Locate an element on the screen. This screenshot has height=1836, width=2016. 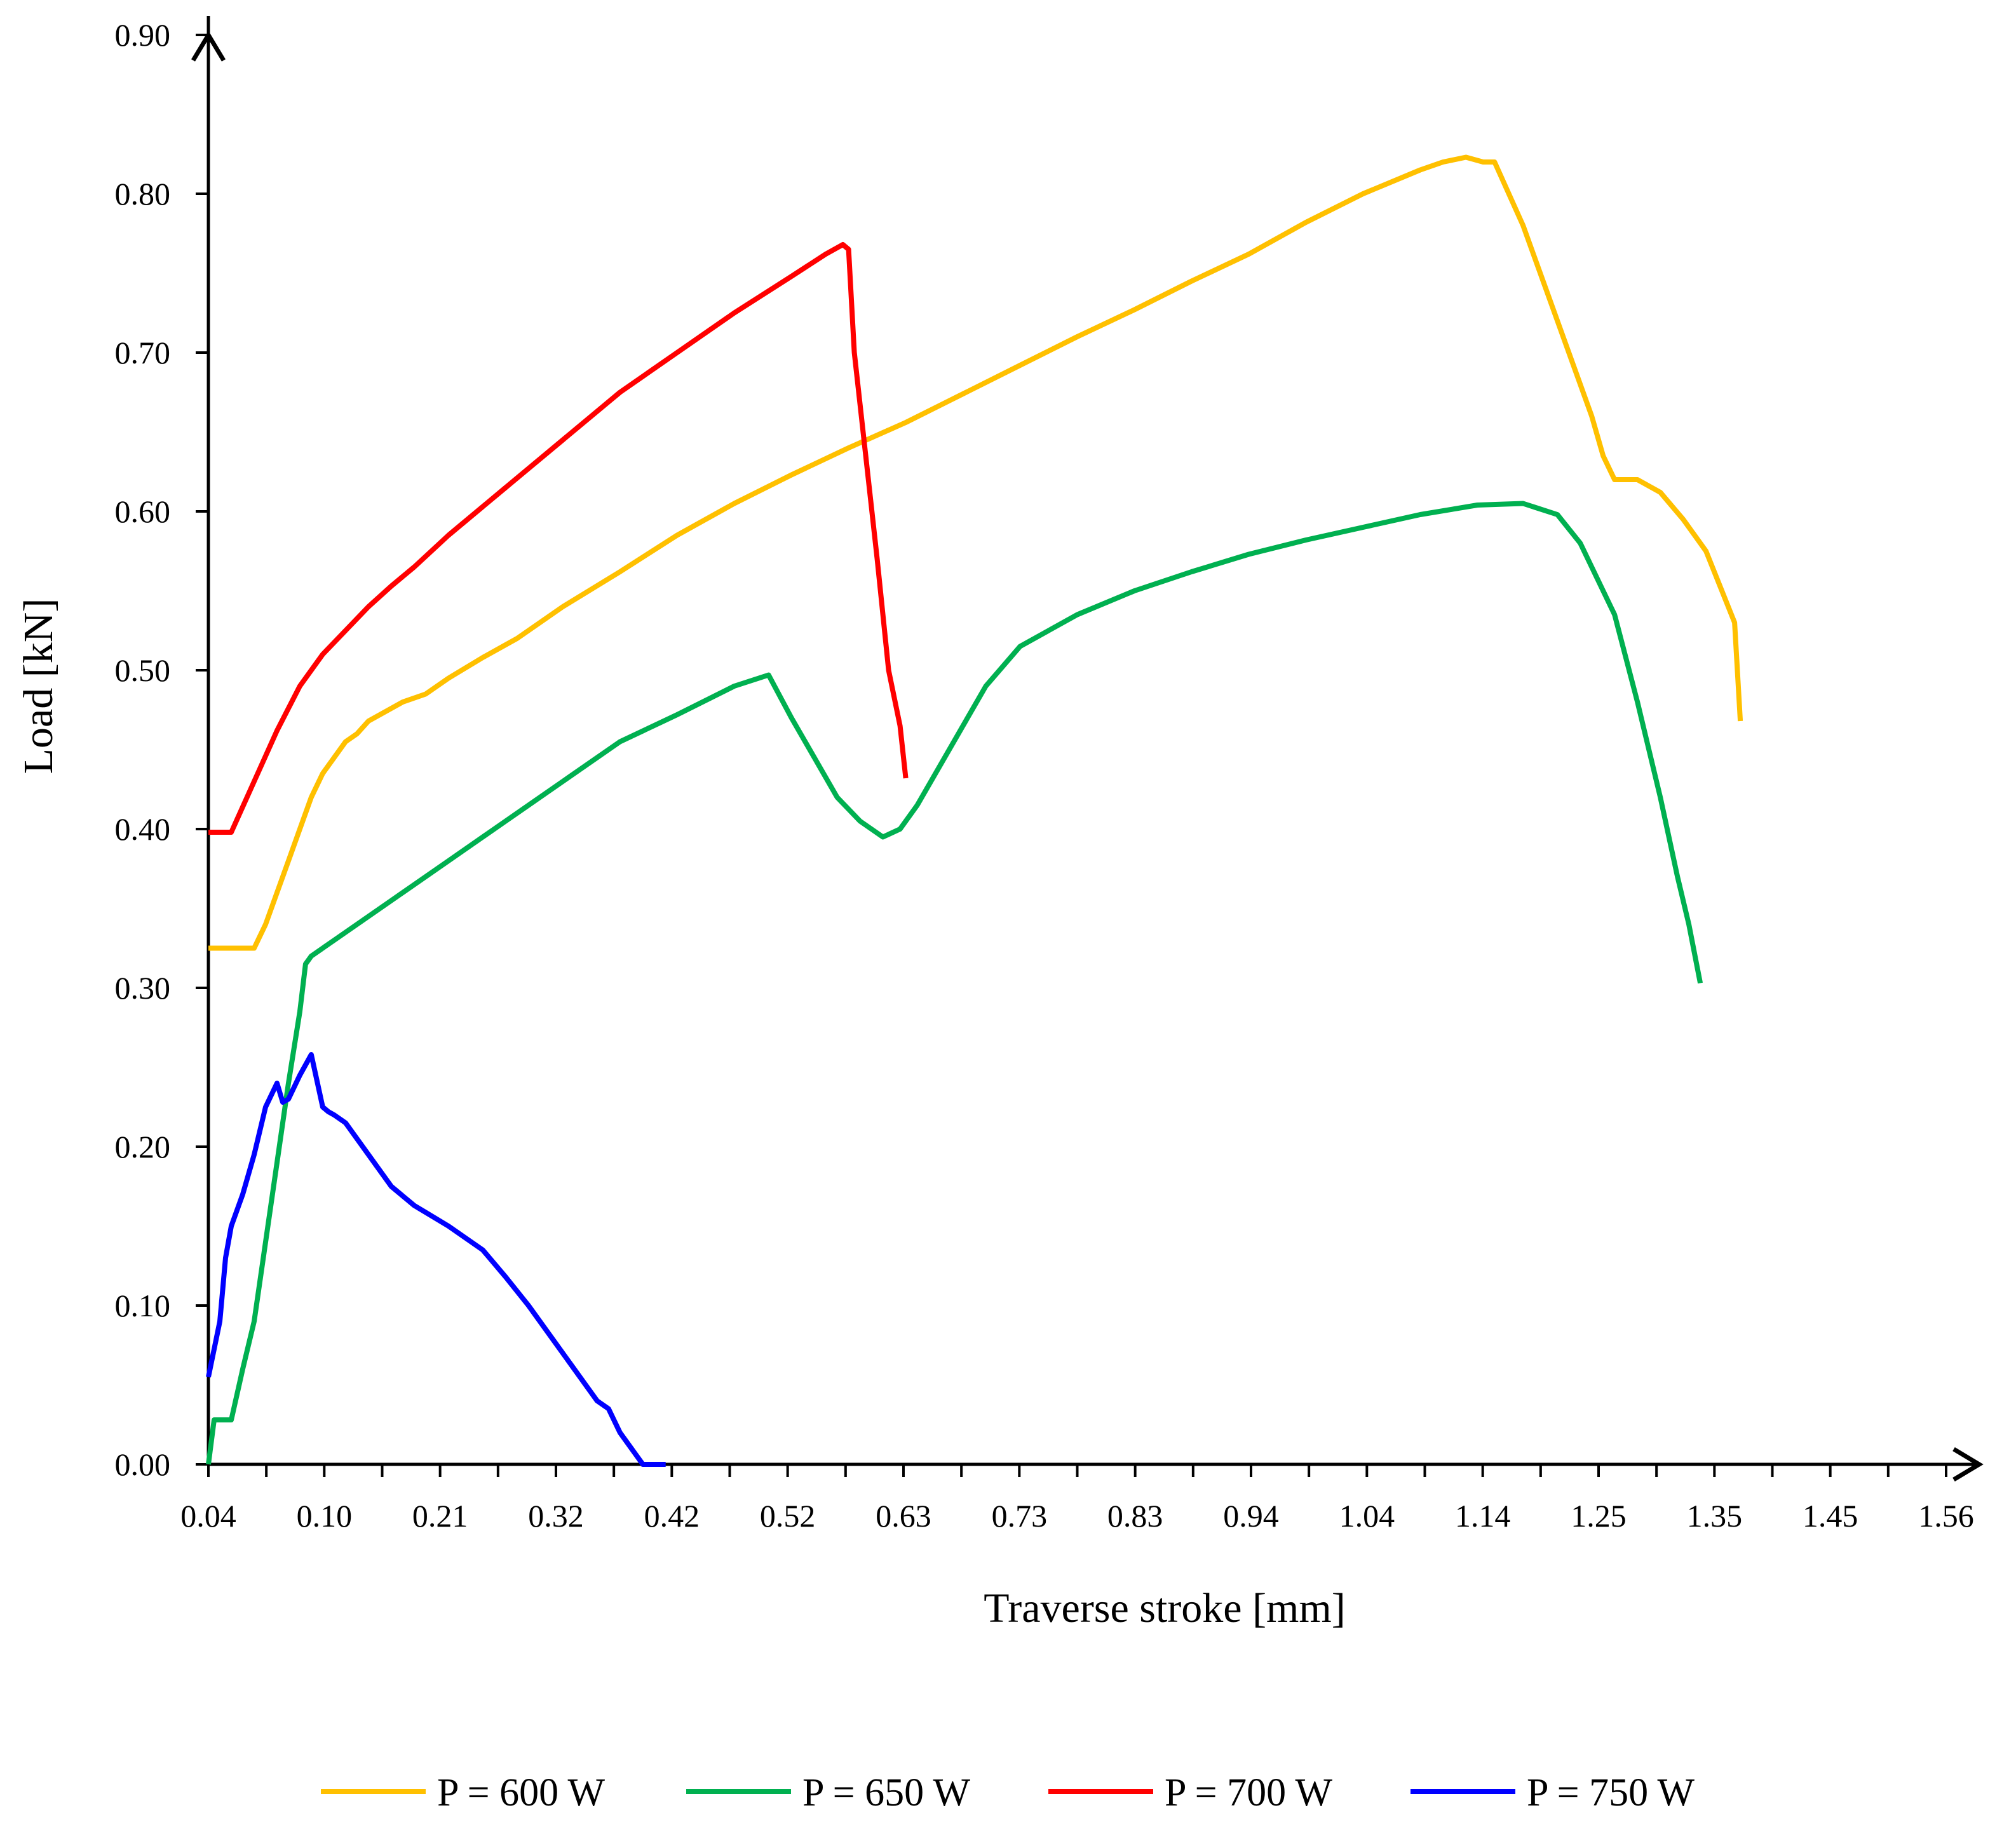
y-tick-label: 0.60 is located at coordinates (143, 511).